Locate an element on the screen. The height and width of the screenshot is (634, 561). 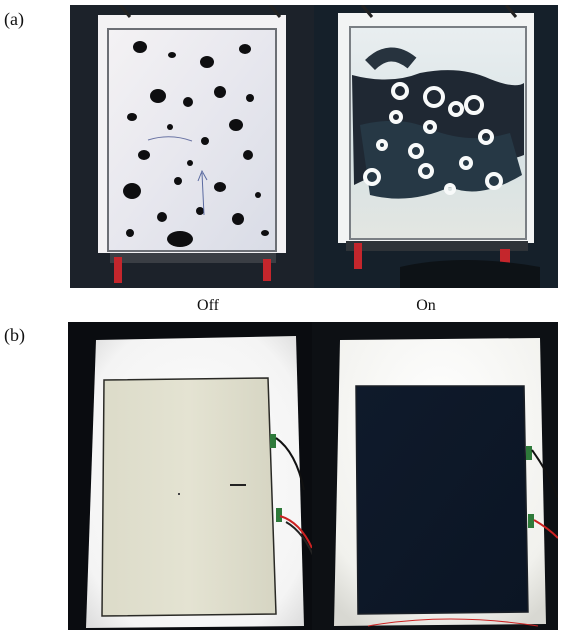
panel-a-label: (a) is located at coordinates (14, 19).